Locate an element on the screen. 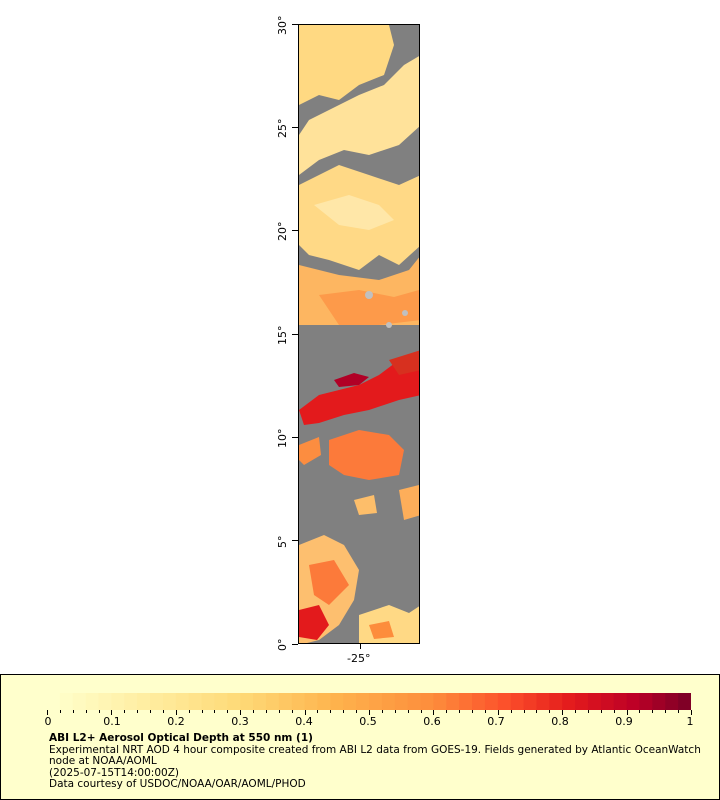 Image resolution: width=720 pixels, height=800 pixels. aod-region-orange is located at coordinates (366, 455).